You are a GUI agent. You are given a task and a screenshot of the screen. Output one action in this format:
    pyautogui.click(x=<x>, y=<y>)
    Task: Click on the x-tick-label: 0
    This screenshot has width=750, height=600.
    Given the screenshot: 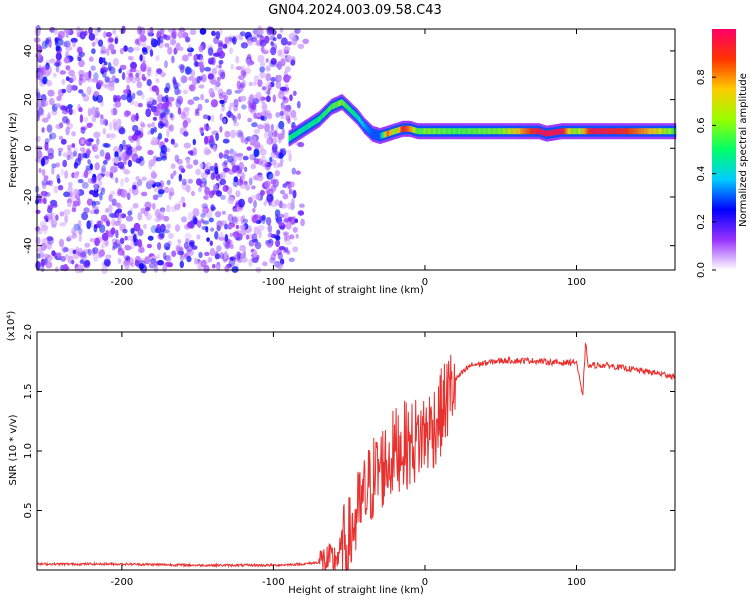 What is the action you would take?
    pyautogui.click(x=425, y=582)
    